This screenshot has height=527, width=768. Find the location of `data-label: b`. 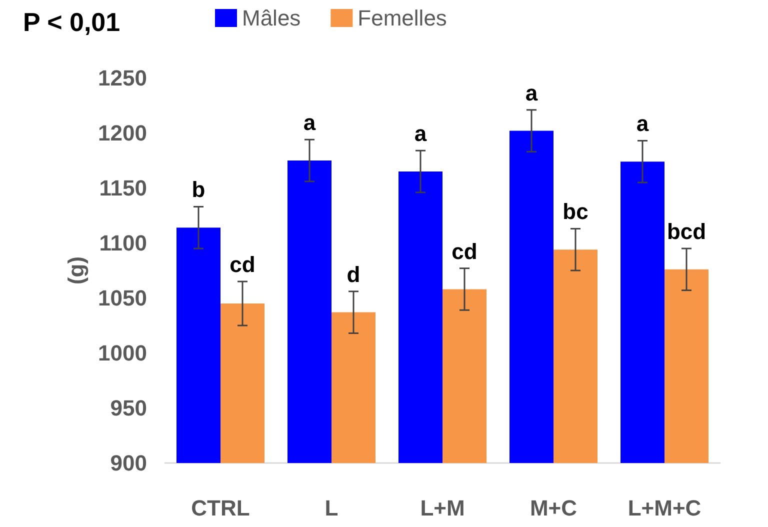

data-label: b is located at coordinates (199, 189).